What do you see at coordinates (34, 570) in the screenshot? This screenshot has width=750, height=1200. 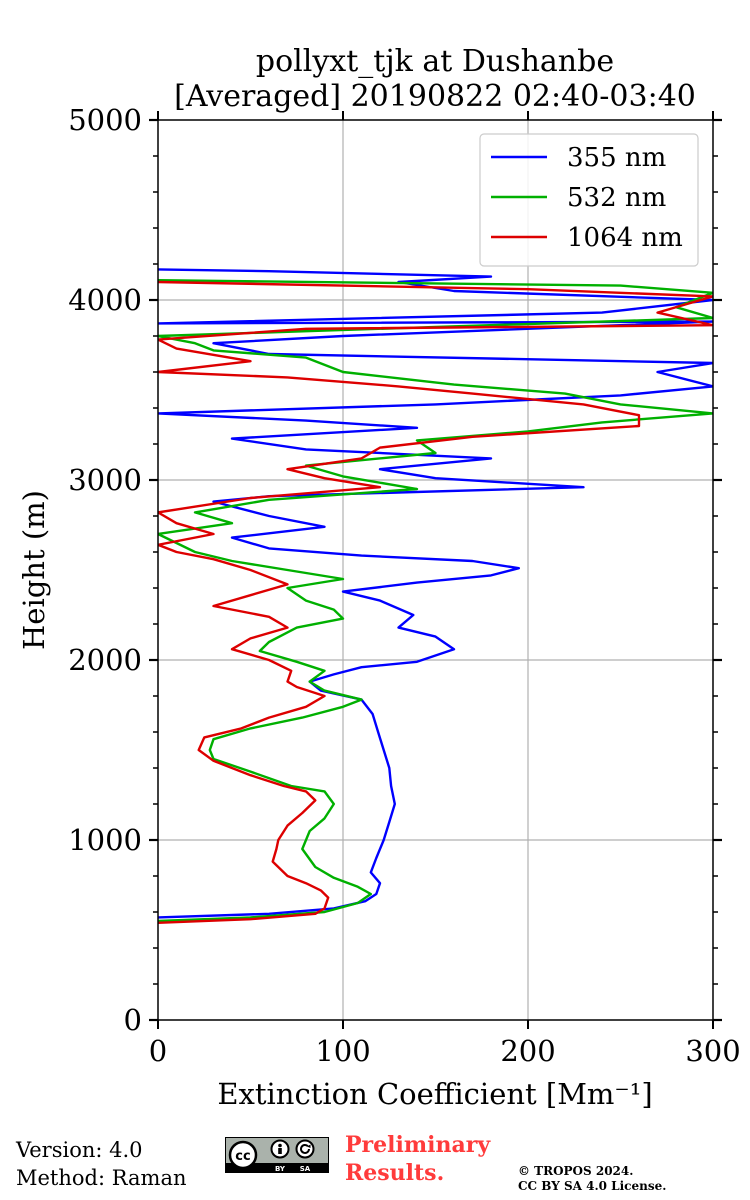 I see `y-axis-label: Height (m)` at bounding box center [34, 570].